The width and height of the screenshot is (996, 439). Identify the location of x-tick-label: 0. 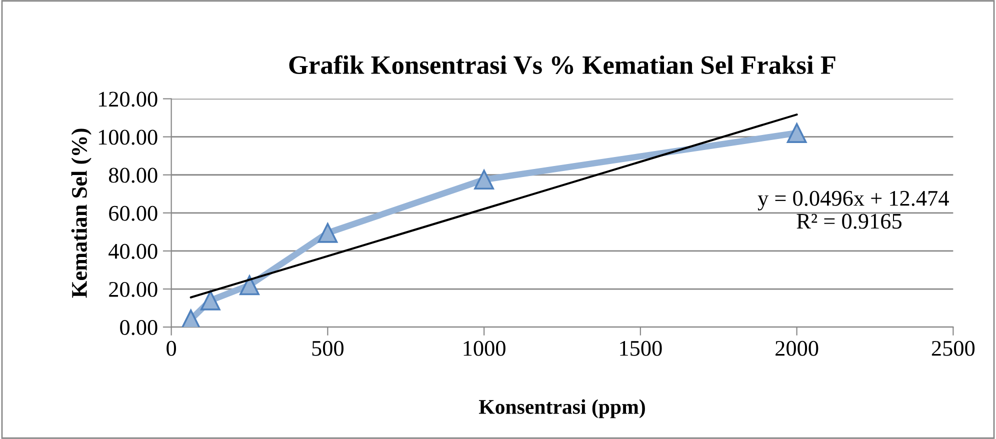
(171, 348).